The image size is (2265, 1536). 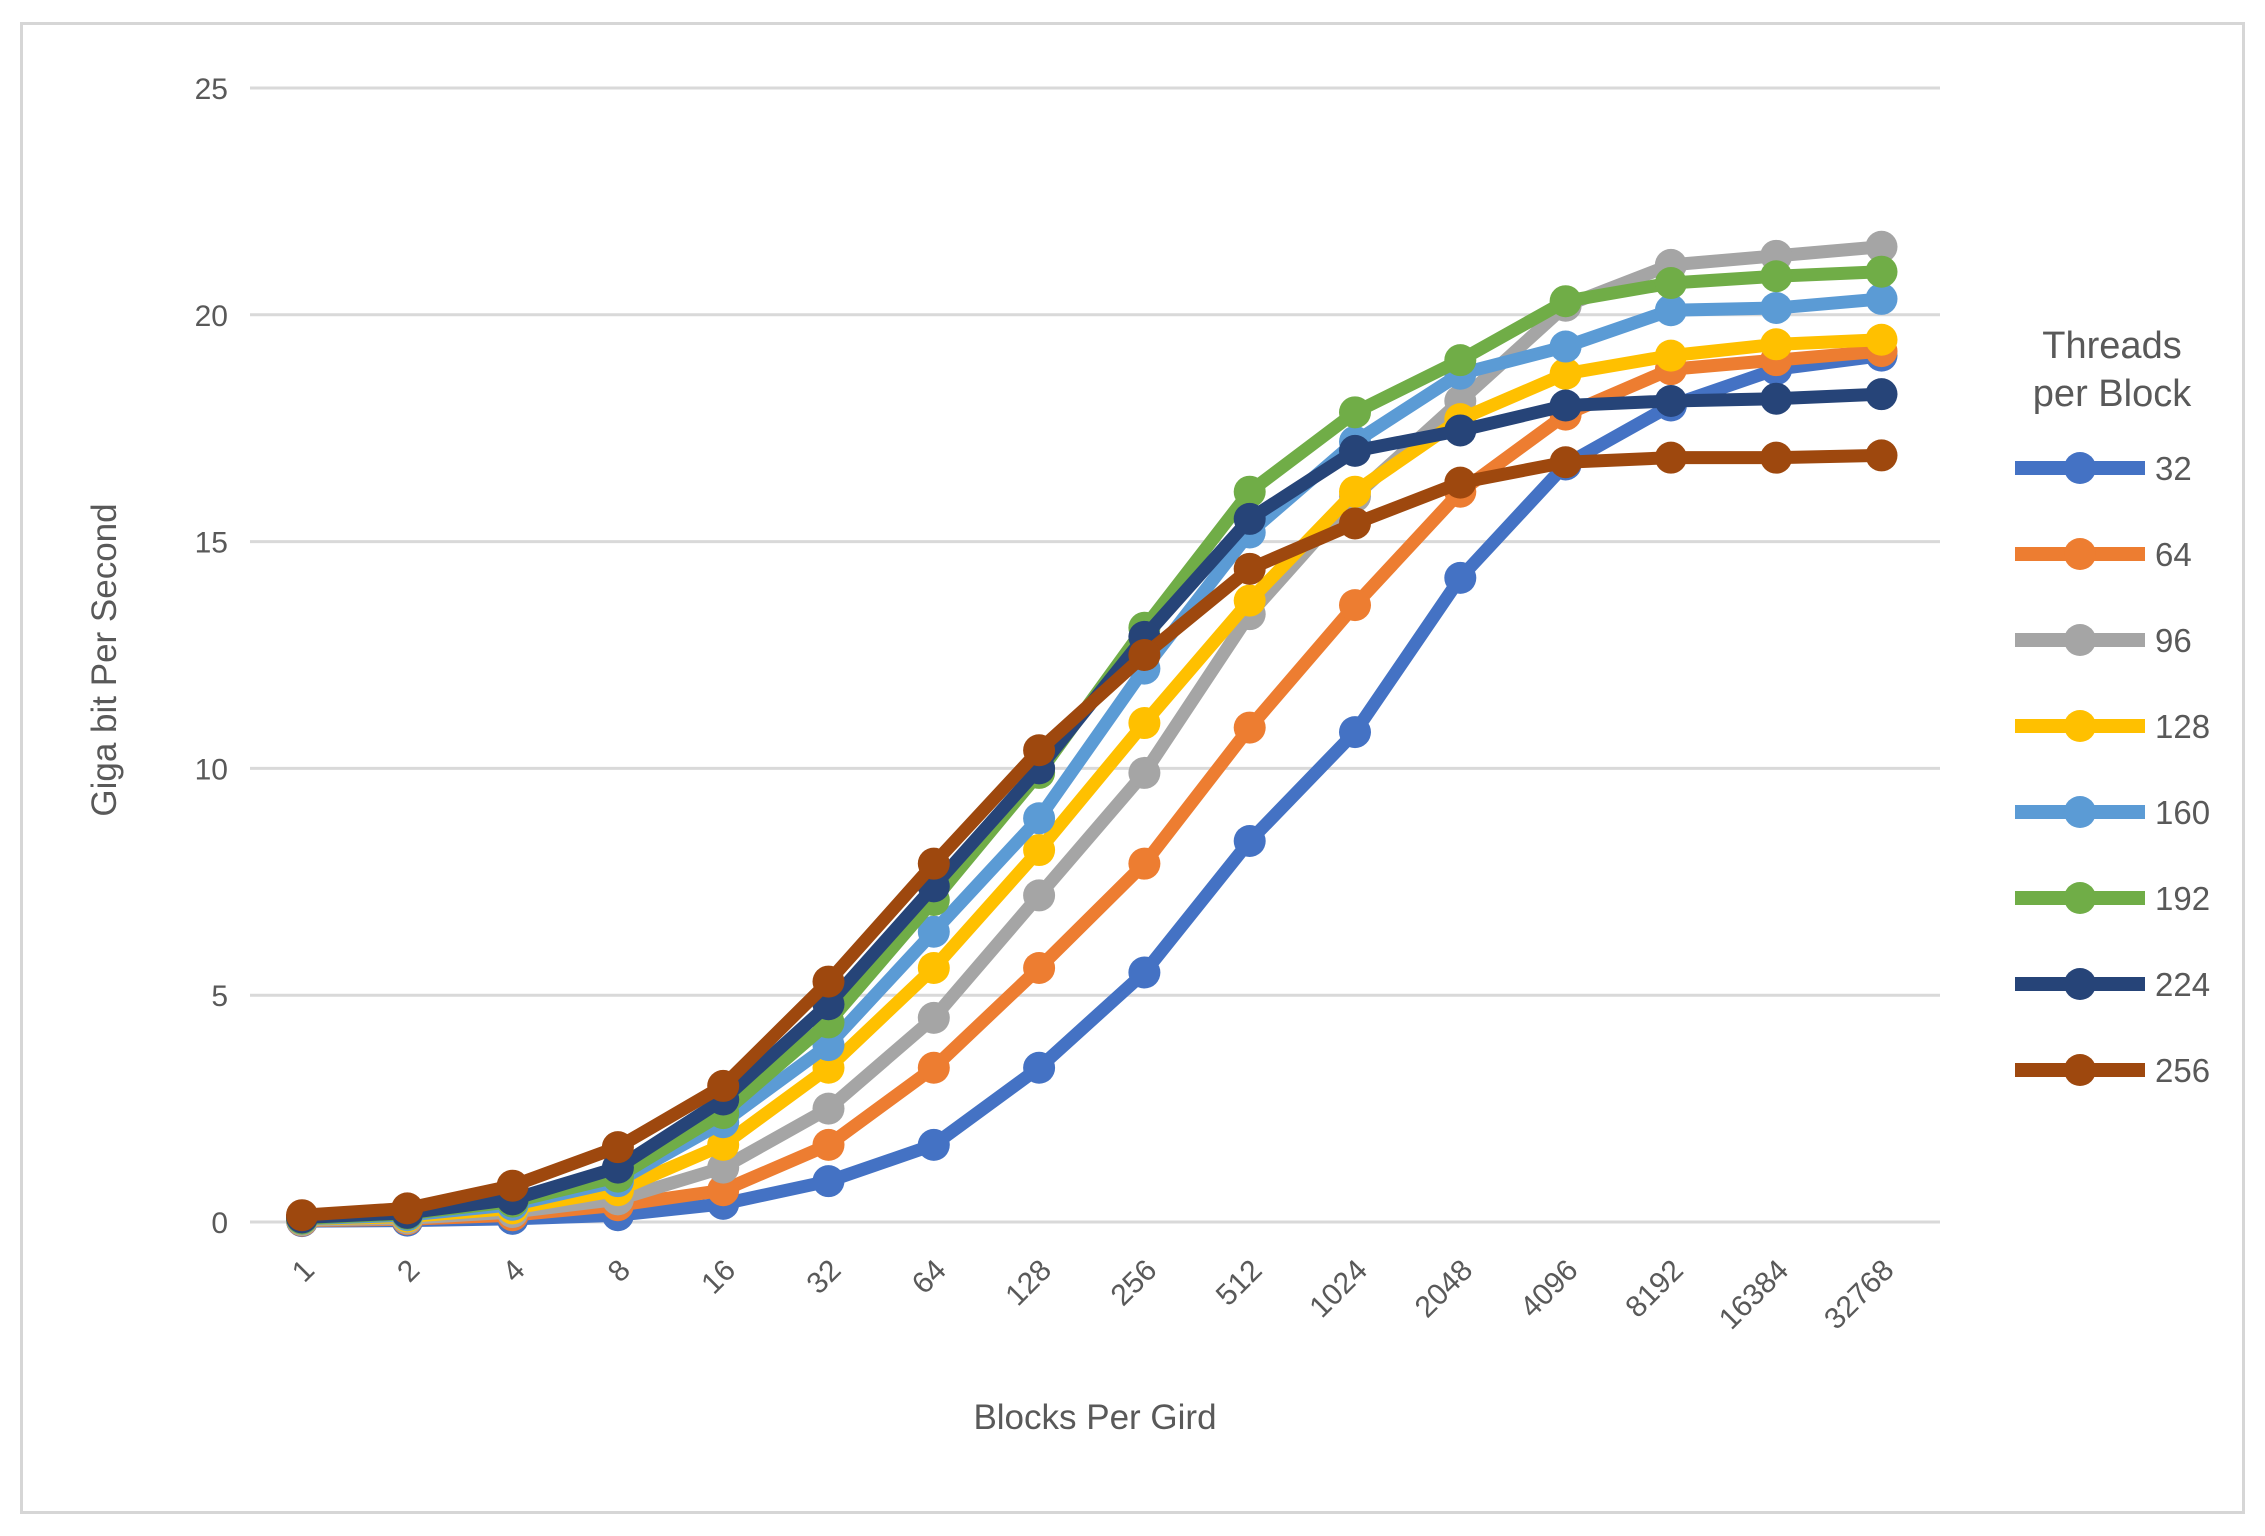 I want to click on y-tick-label: 10, so click(x=211, y=769).